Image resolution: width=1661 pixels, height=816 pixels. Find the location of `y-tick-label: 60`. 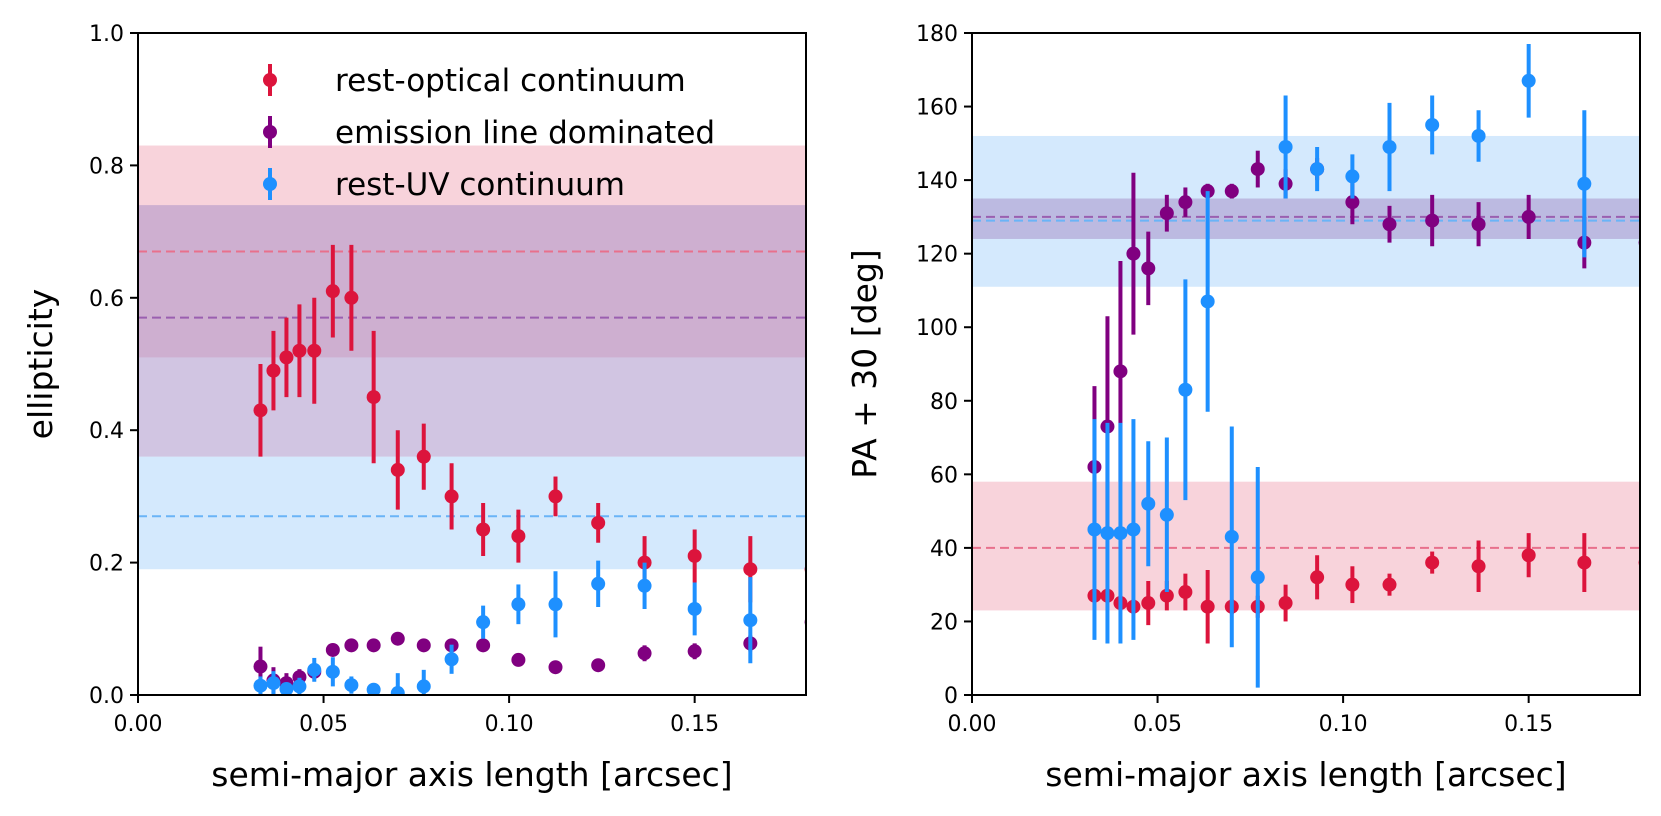

y-tick-label: 60 is located at coordinates (944, 475).